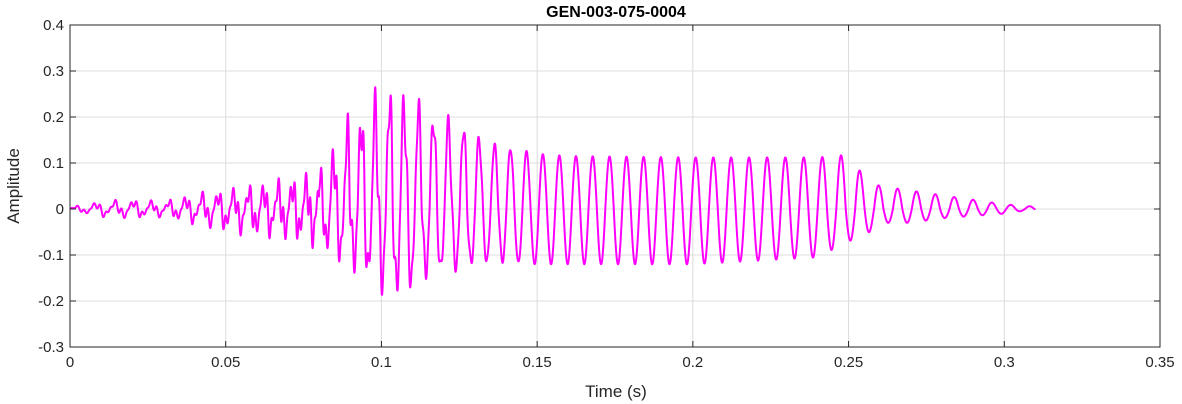  Describe the element at coordinates (692, 362) in the screenshot. I see `x-tick-label: 0.2` at that location.